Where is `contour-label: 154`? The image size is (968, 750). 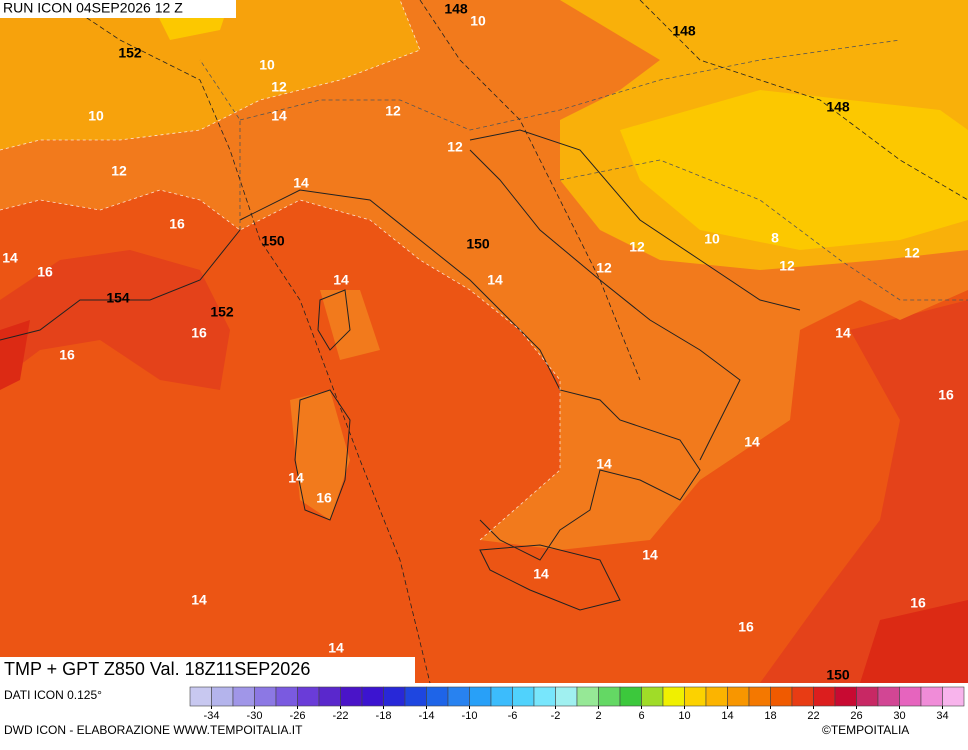
contour-label: 154 is located at coordinates (118, 298).